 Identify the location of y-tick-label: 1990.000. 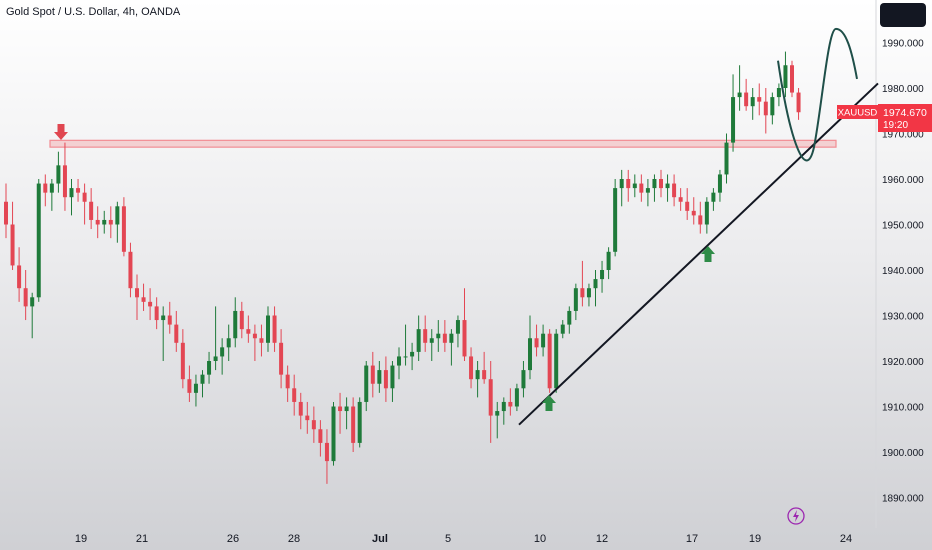
(903, 44).